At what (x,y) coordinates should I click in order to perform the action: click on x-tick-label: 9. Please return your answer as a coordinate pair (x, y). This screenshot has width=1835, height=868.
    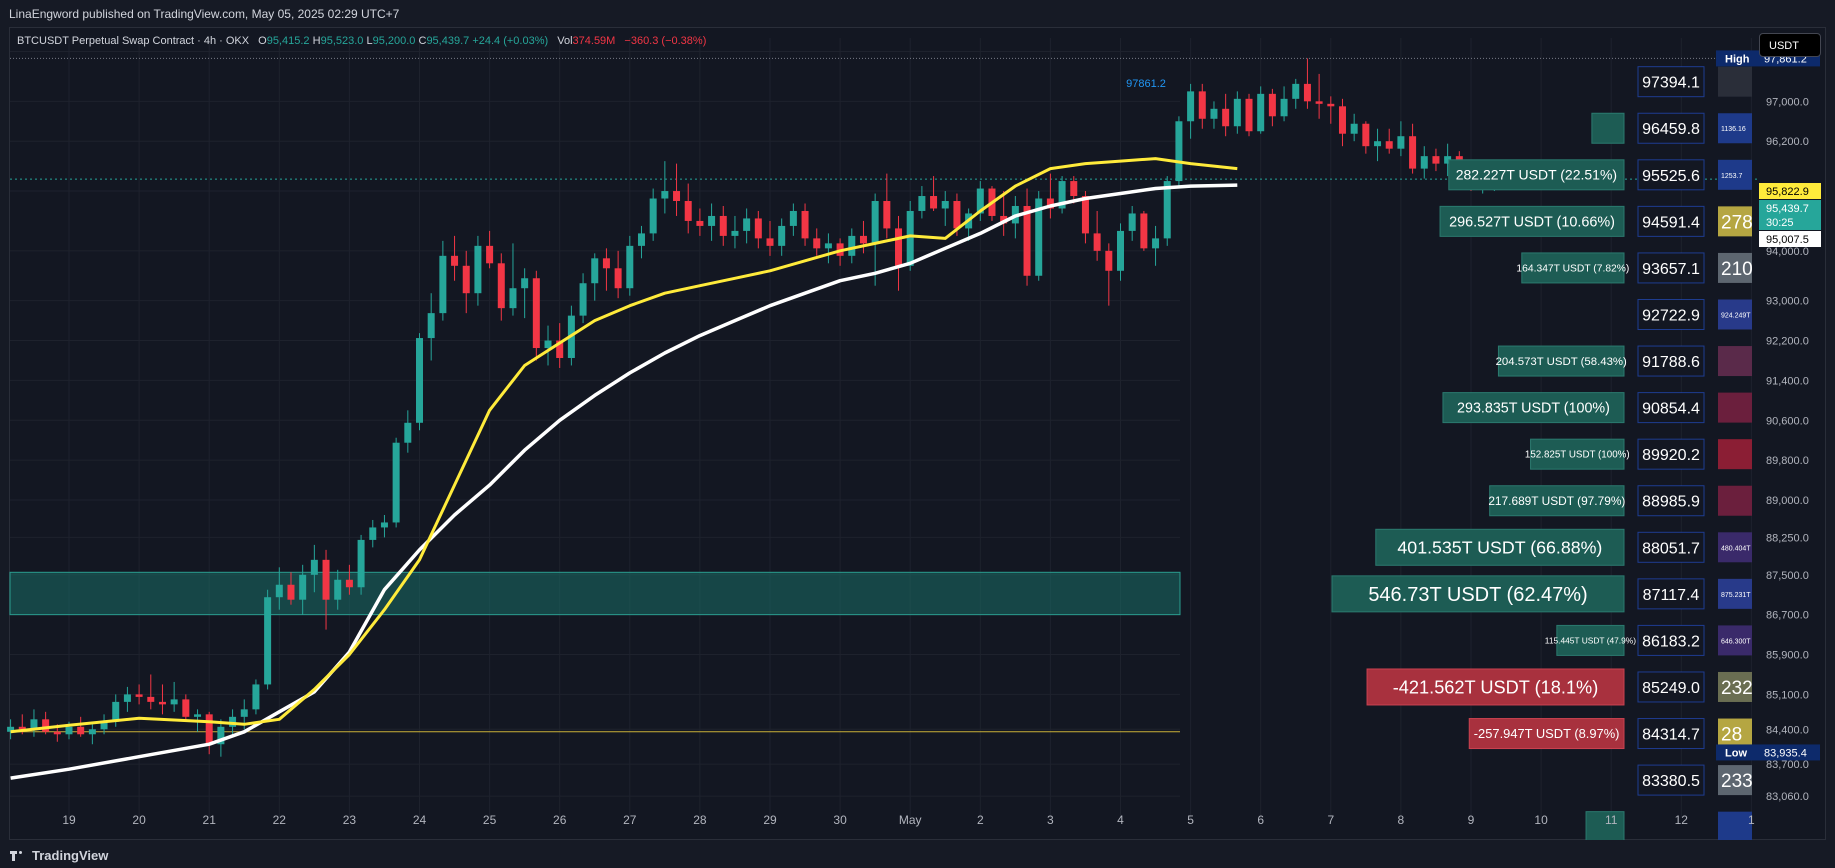
    Looking at the image, I should click on (1471, 820).